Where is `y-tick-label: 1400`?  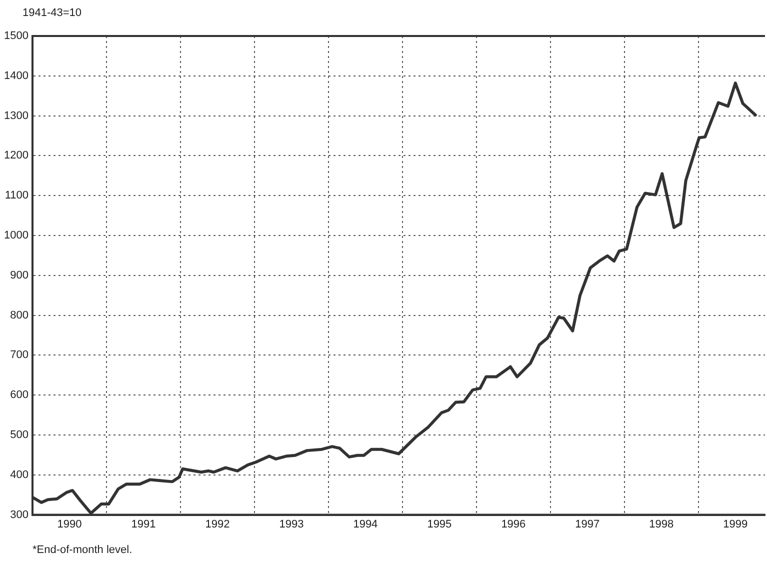 y-tick-label: 1400 is located at coordinates (16, 76).